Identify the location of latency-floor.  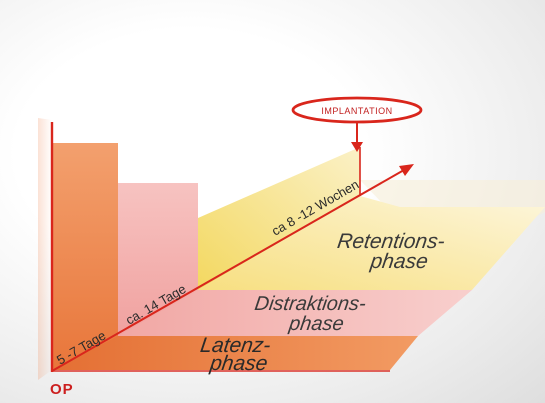
(235, 353).